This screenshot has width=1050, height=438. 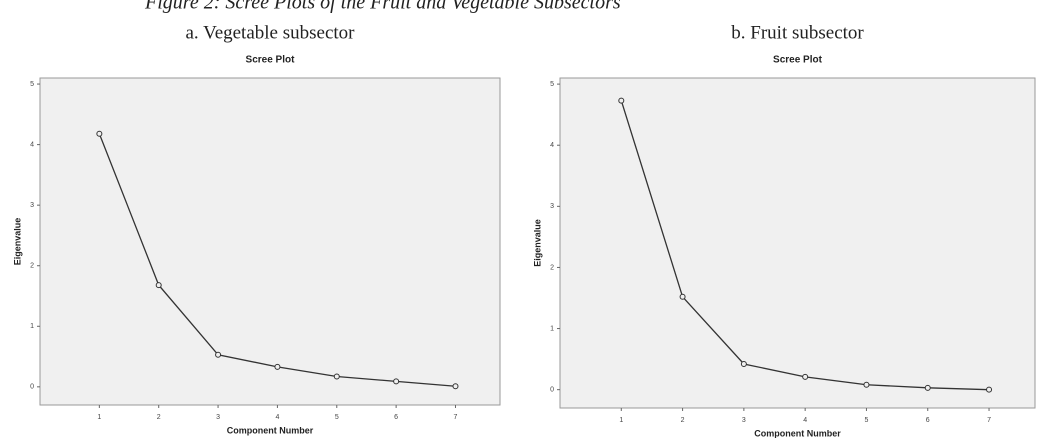 What do you see at coordinates (797, 32) in the screenshot?
I see `subtitle: b. Fruit subsector` at bounding box center [797, 32].